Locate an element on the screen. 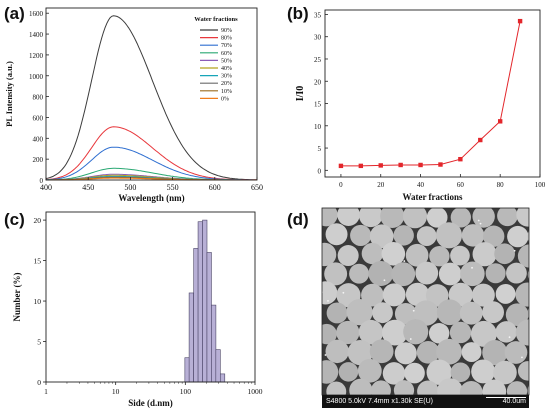 The width and height of the screenshot is (550, 413). y-tick-label: 0 is located at coordinates (42, 181).